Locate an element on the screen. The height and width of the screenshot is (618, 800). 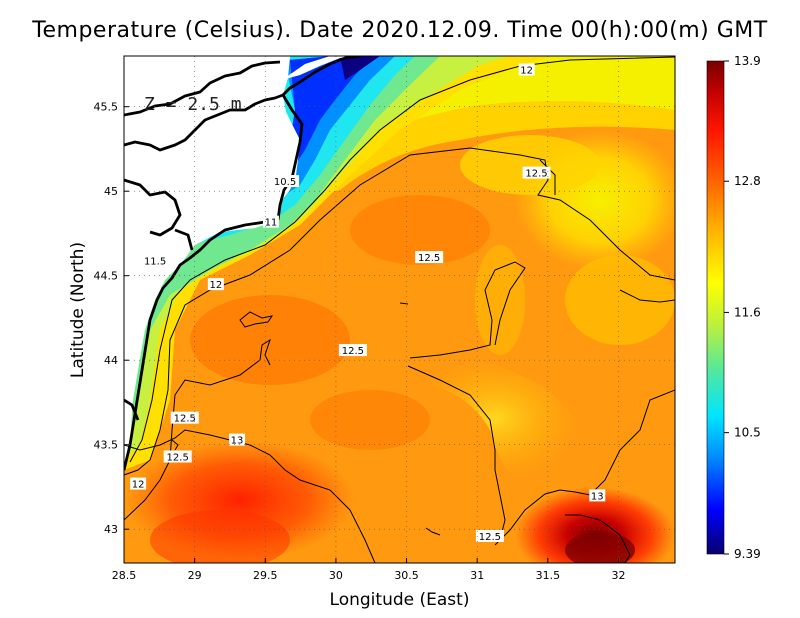
y-tick-label: 44.5 is located at coordinates (106, 276).